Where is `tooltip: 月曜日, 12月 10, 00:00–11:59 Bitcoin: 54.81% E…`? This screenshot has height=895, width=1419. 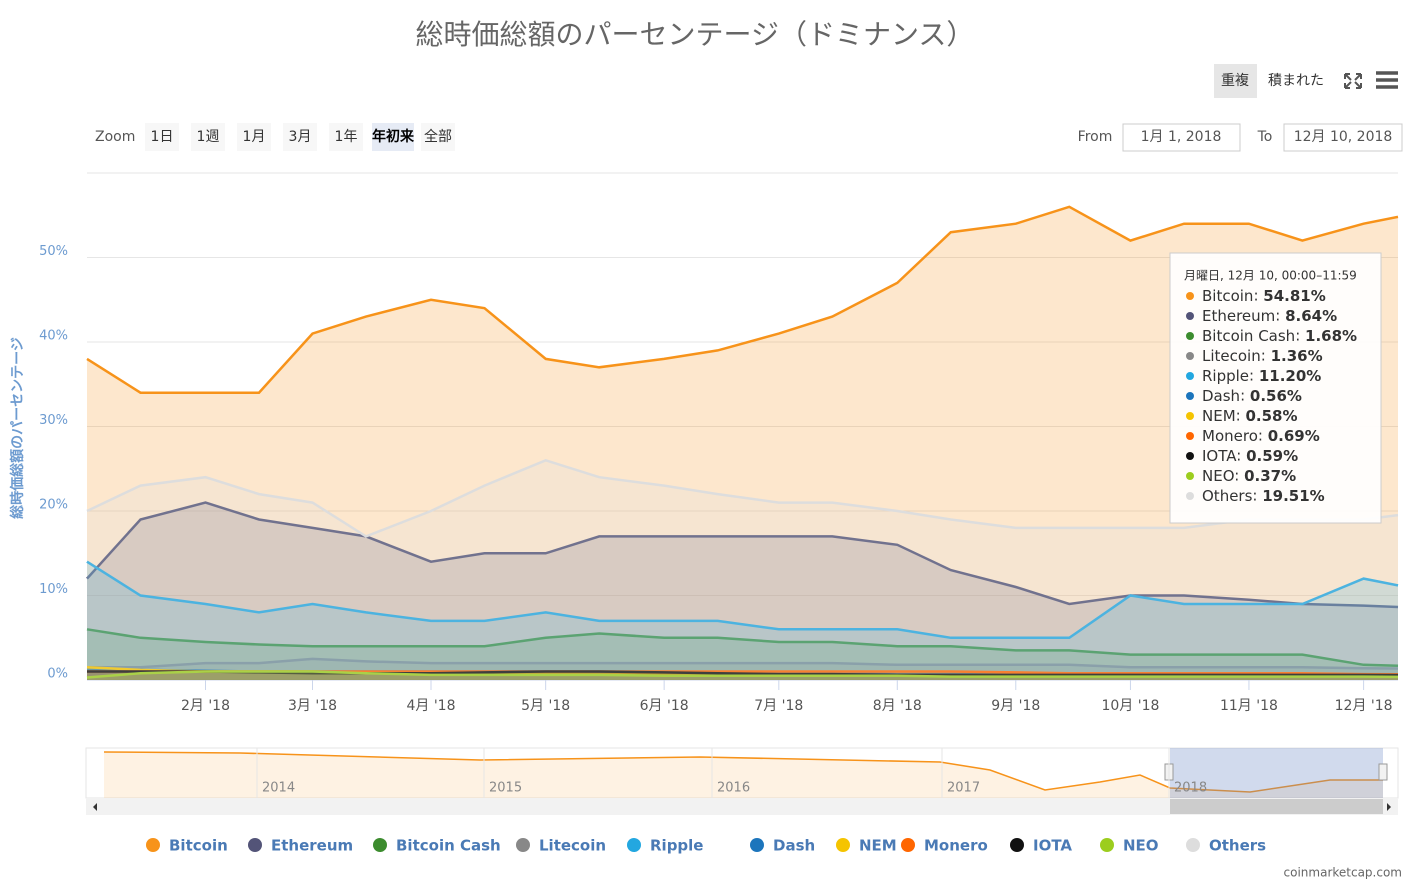
tooltip: 月曜日, 12月 10, 00:00–11:59 Bitcoin: 54.81% E… is located at coordinates (1275, 388).